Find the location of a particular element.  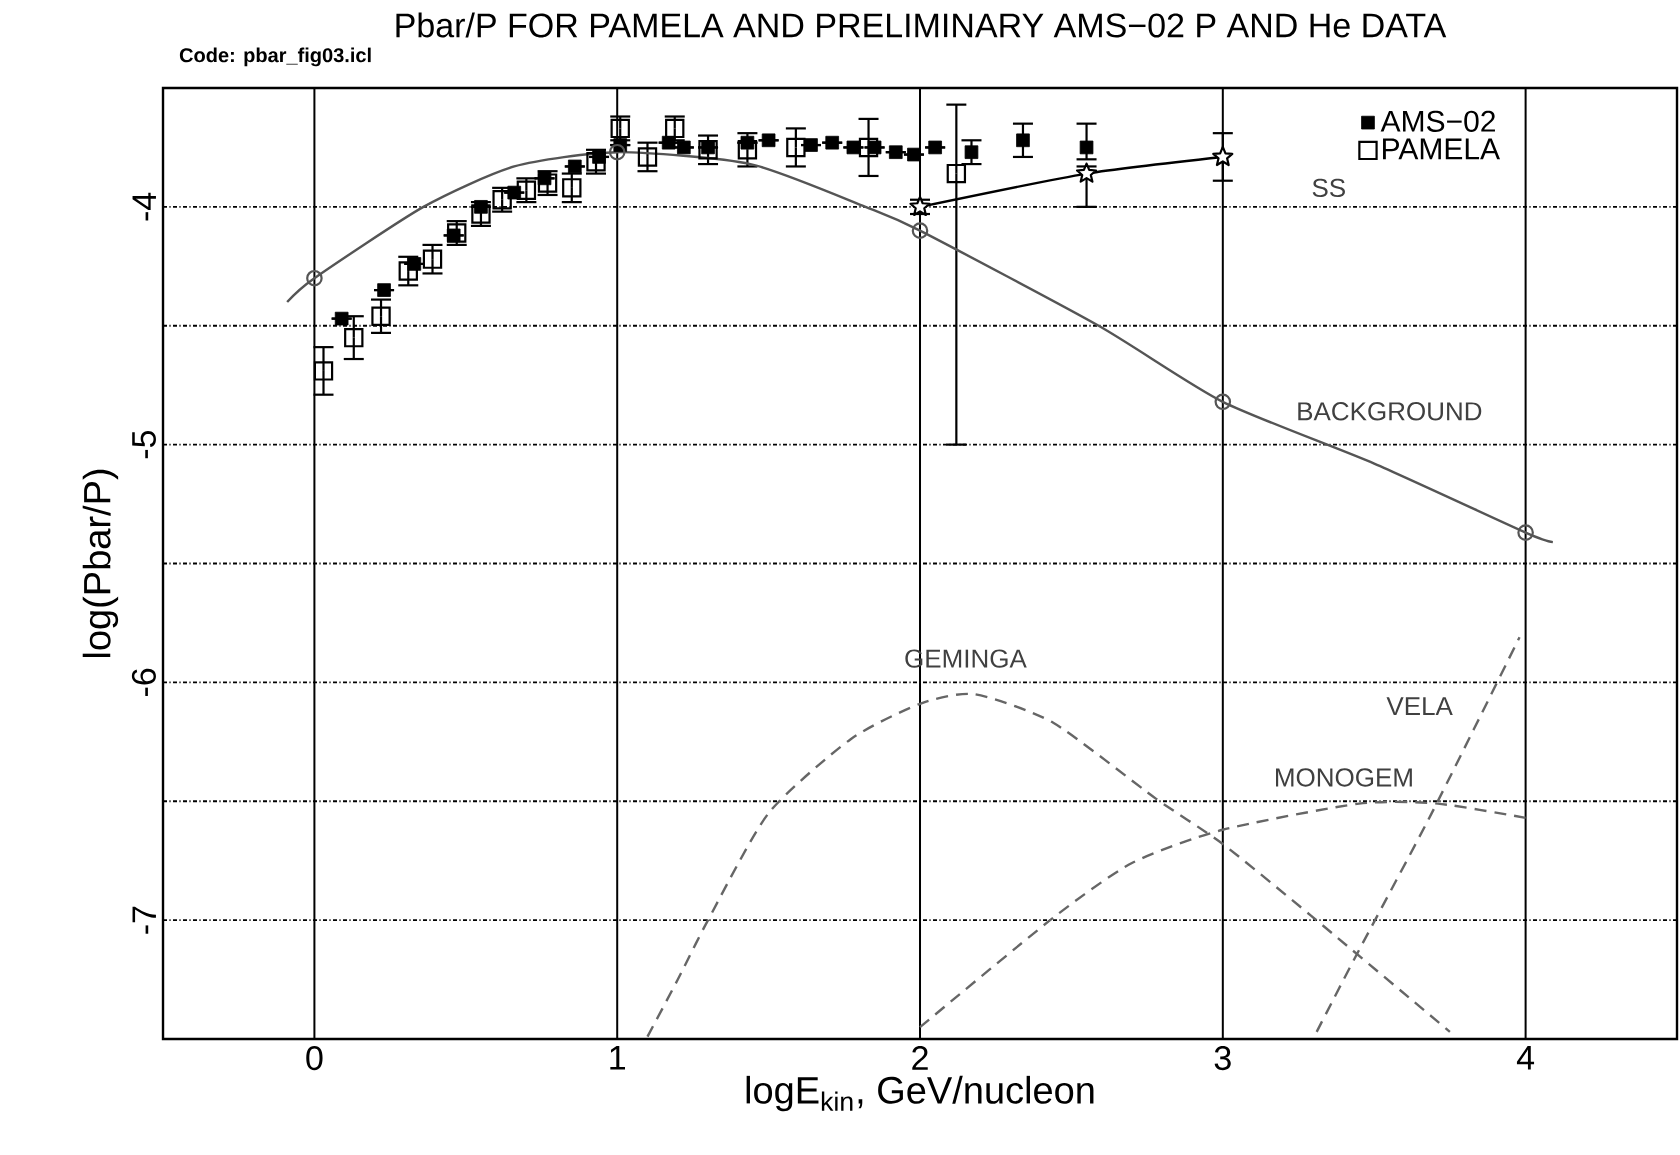

y-axis-title: log(Pbar/P) is located at coordinates (100, 563).